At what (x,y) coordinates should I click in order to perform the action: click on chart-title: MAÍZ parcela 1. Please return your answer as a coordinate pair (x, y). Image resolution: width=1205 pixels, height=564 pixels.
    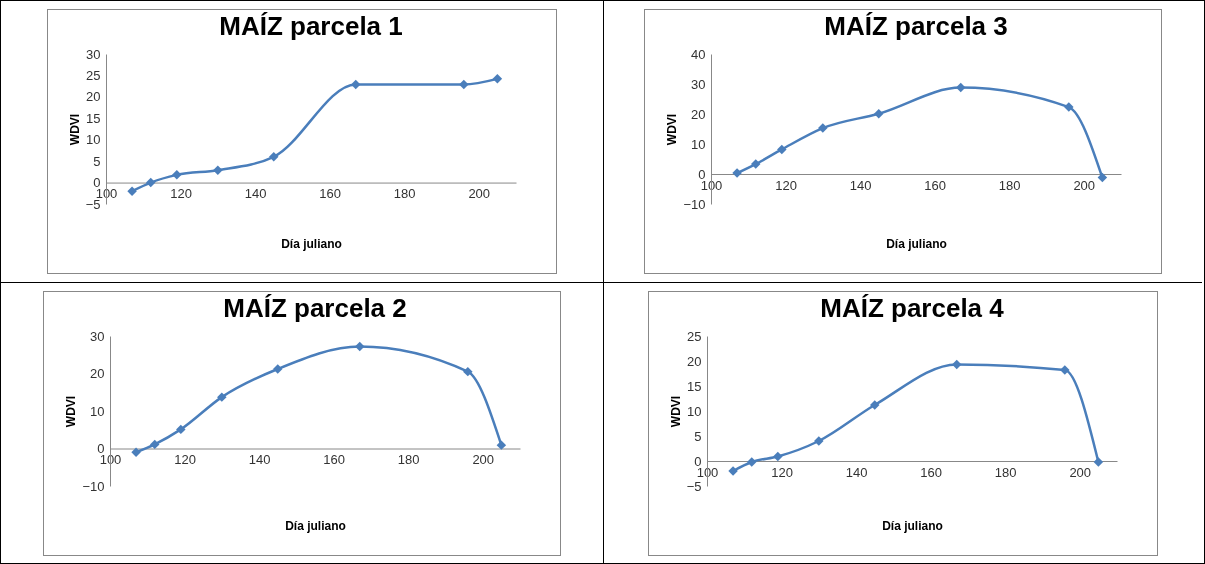
    Looking at the image, I should click on (311, 26).